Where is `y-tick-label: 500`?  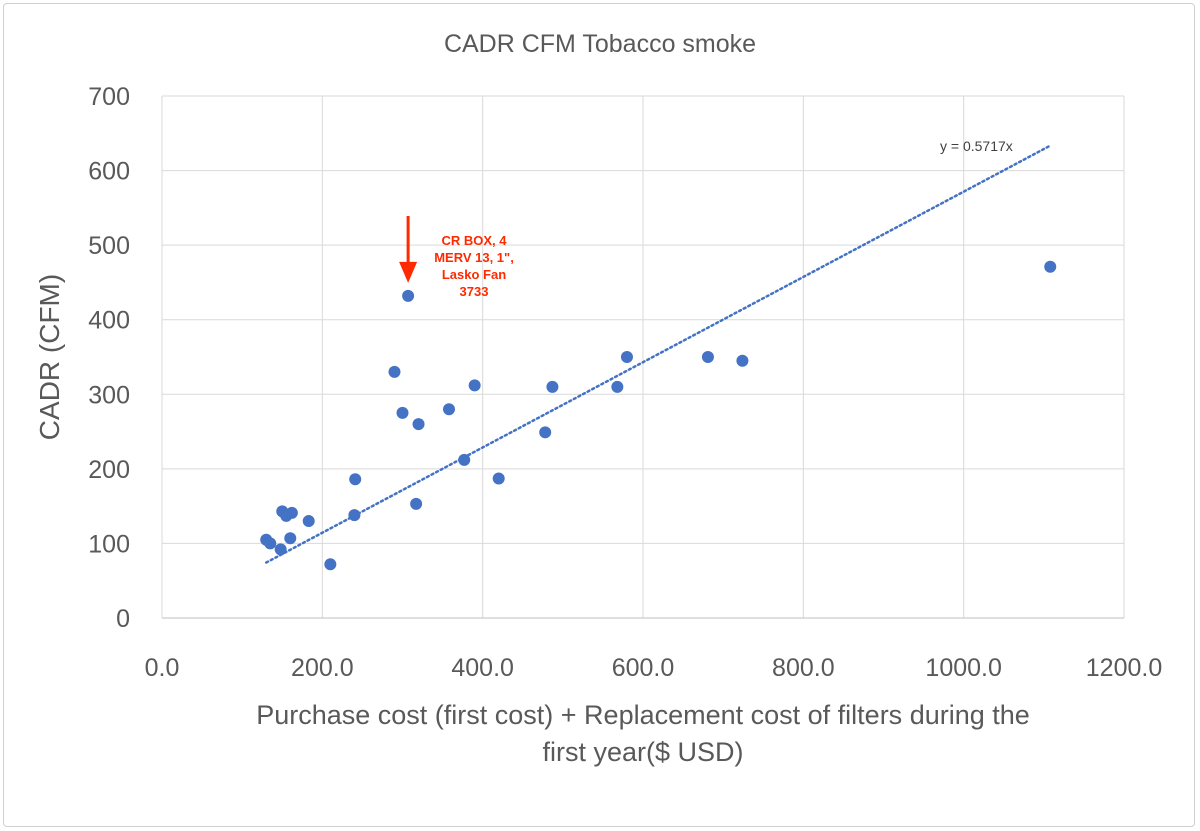 y-tick-label: 500 is located at coordinates (109, 246).